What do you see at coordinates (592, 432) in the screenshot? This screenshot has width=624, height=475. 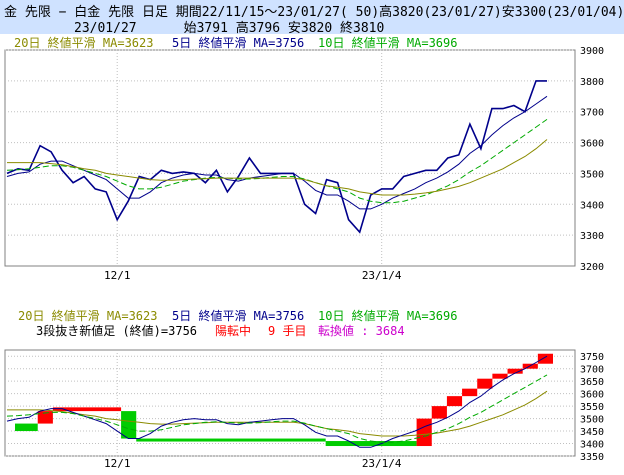 I see `lower-ytick-label: 3450` at bounding box center [592, 432].